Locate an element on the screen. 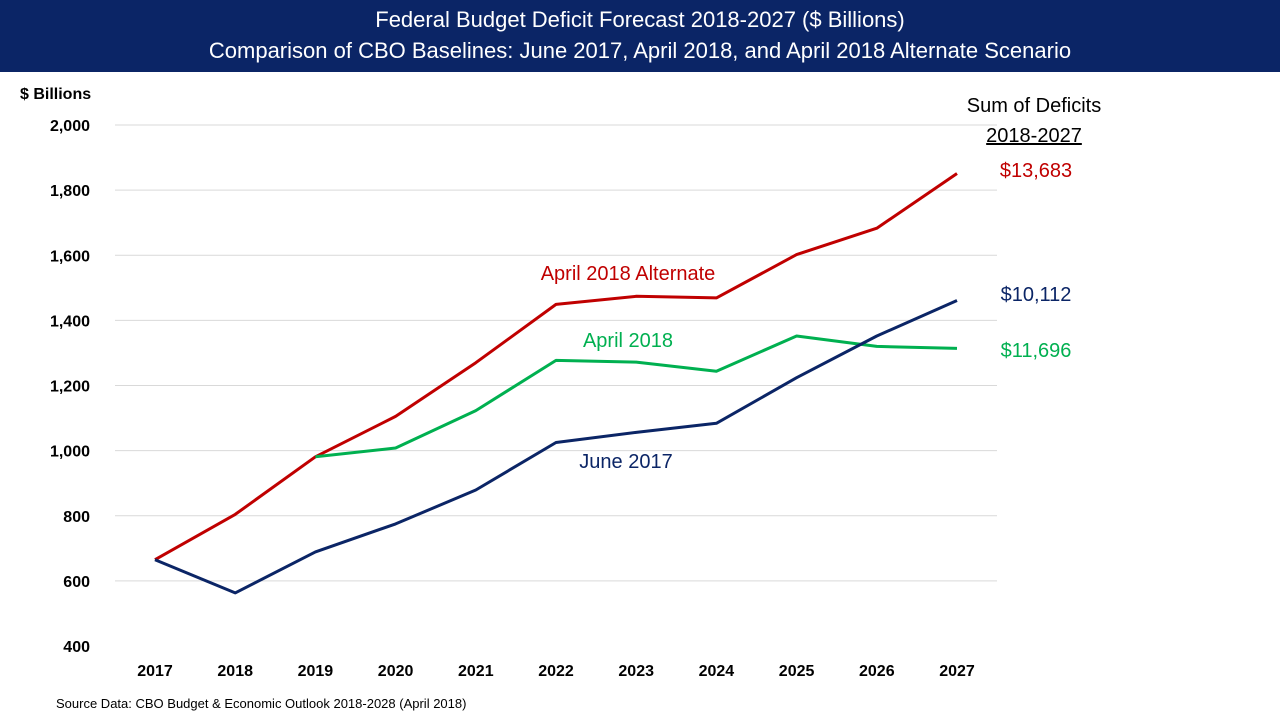  x-tick-label: 2022 is located at coordinates (556, 671).